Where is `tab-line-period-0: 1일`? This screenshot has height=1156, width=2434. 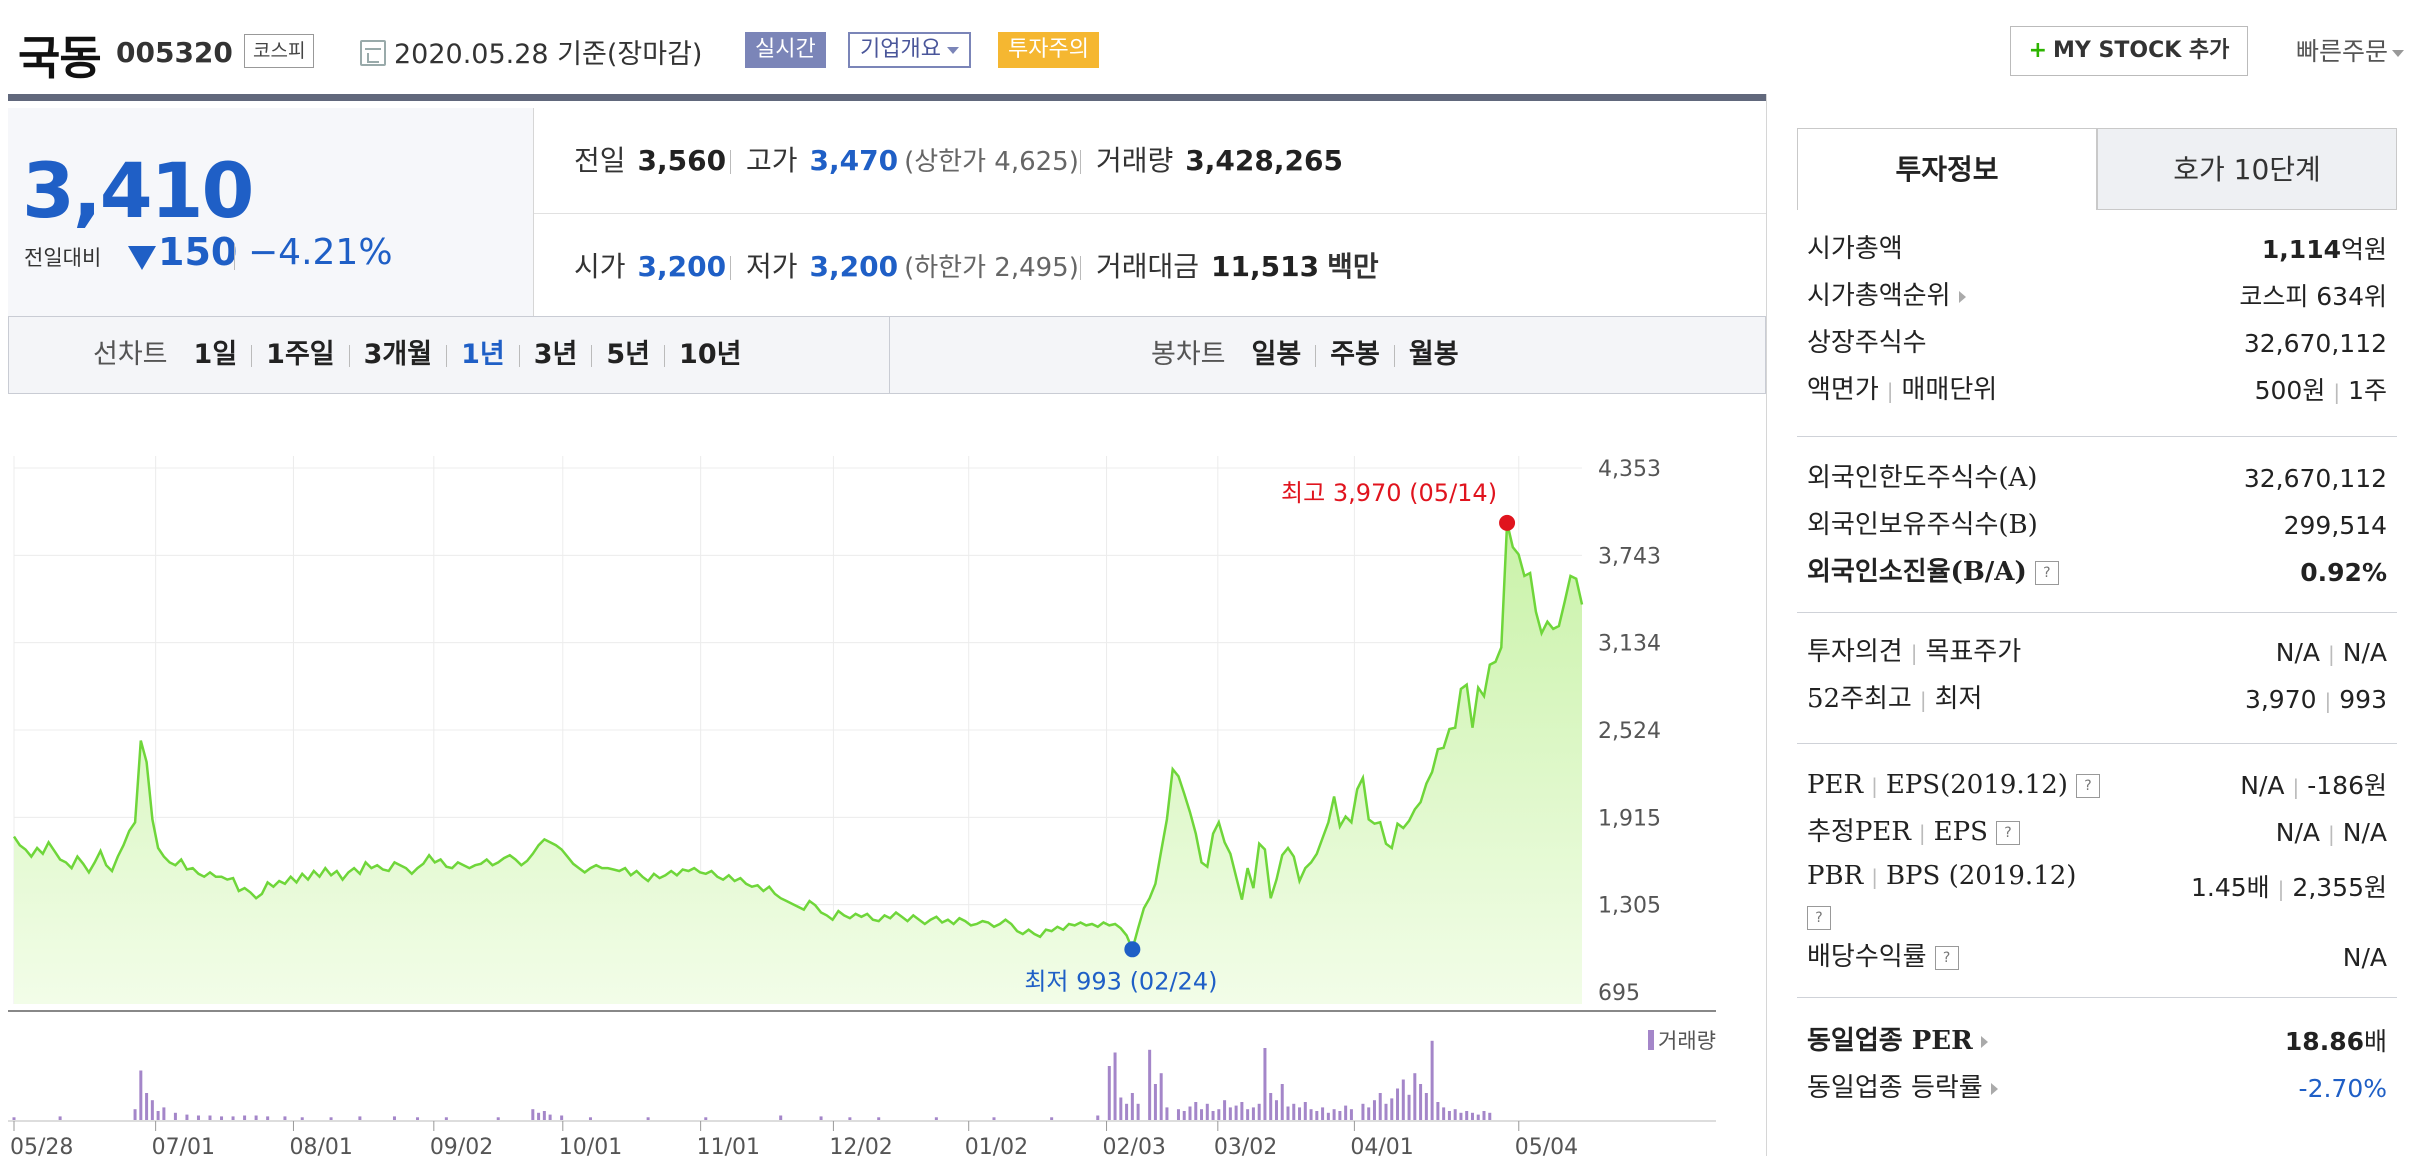 tab-line-period-0: 1일 is located at coordinates (215, 354).